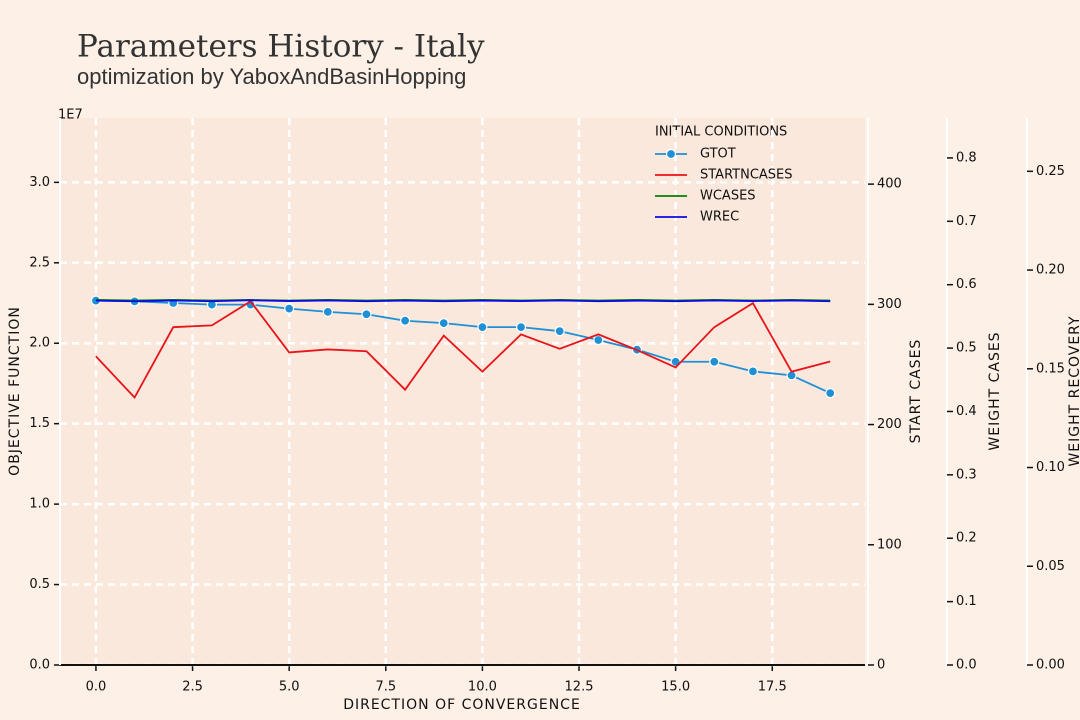  Describe the element at coordinates (1073, 390) in the screenshot. I see `y4-axis-label: WEIGHT RECOVERY` at that location.